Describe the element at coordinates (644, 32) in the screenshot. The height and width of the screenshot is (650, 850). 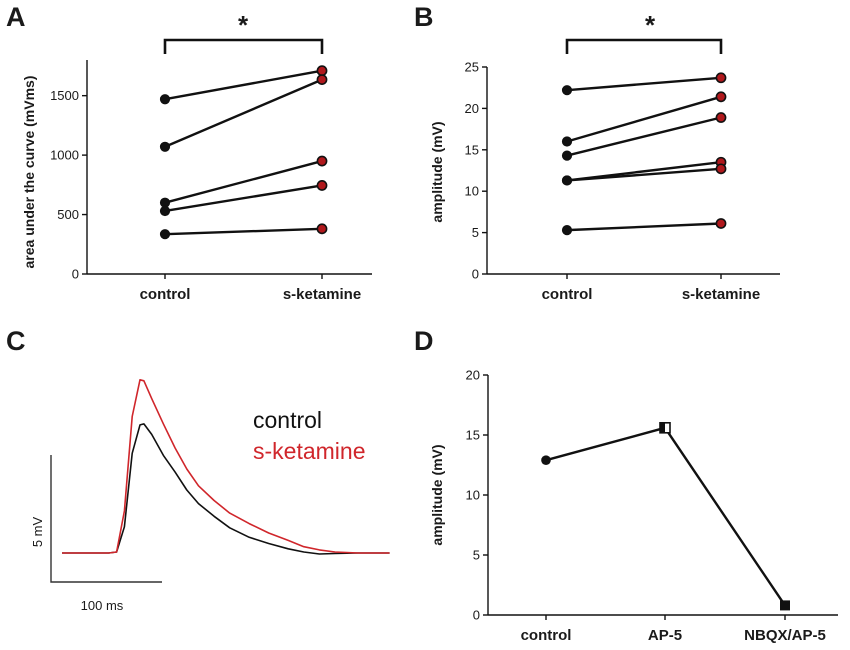
I see `panel-b-significance-bracket: *` at that location.